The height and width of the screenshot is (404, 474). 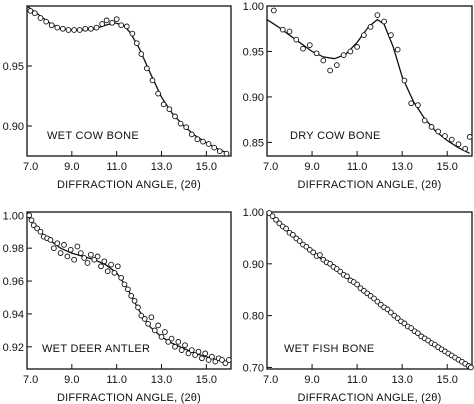 What do you see at coordinates (13, 282) in the screenshot?
I see `y-tick-label: 0.96` at bounding box center [13, 282].